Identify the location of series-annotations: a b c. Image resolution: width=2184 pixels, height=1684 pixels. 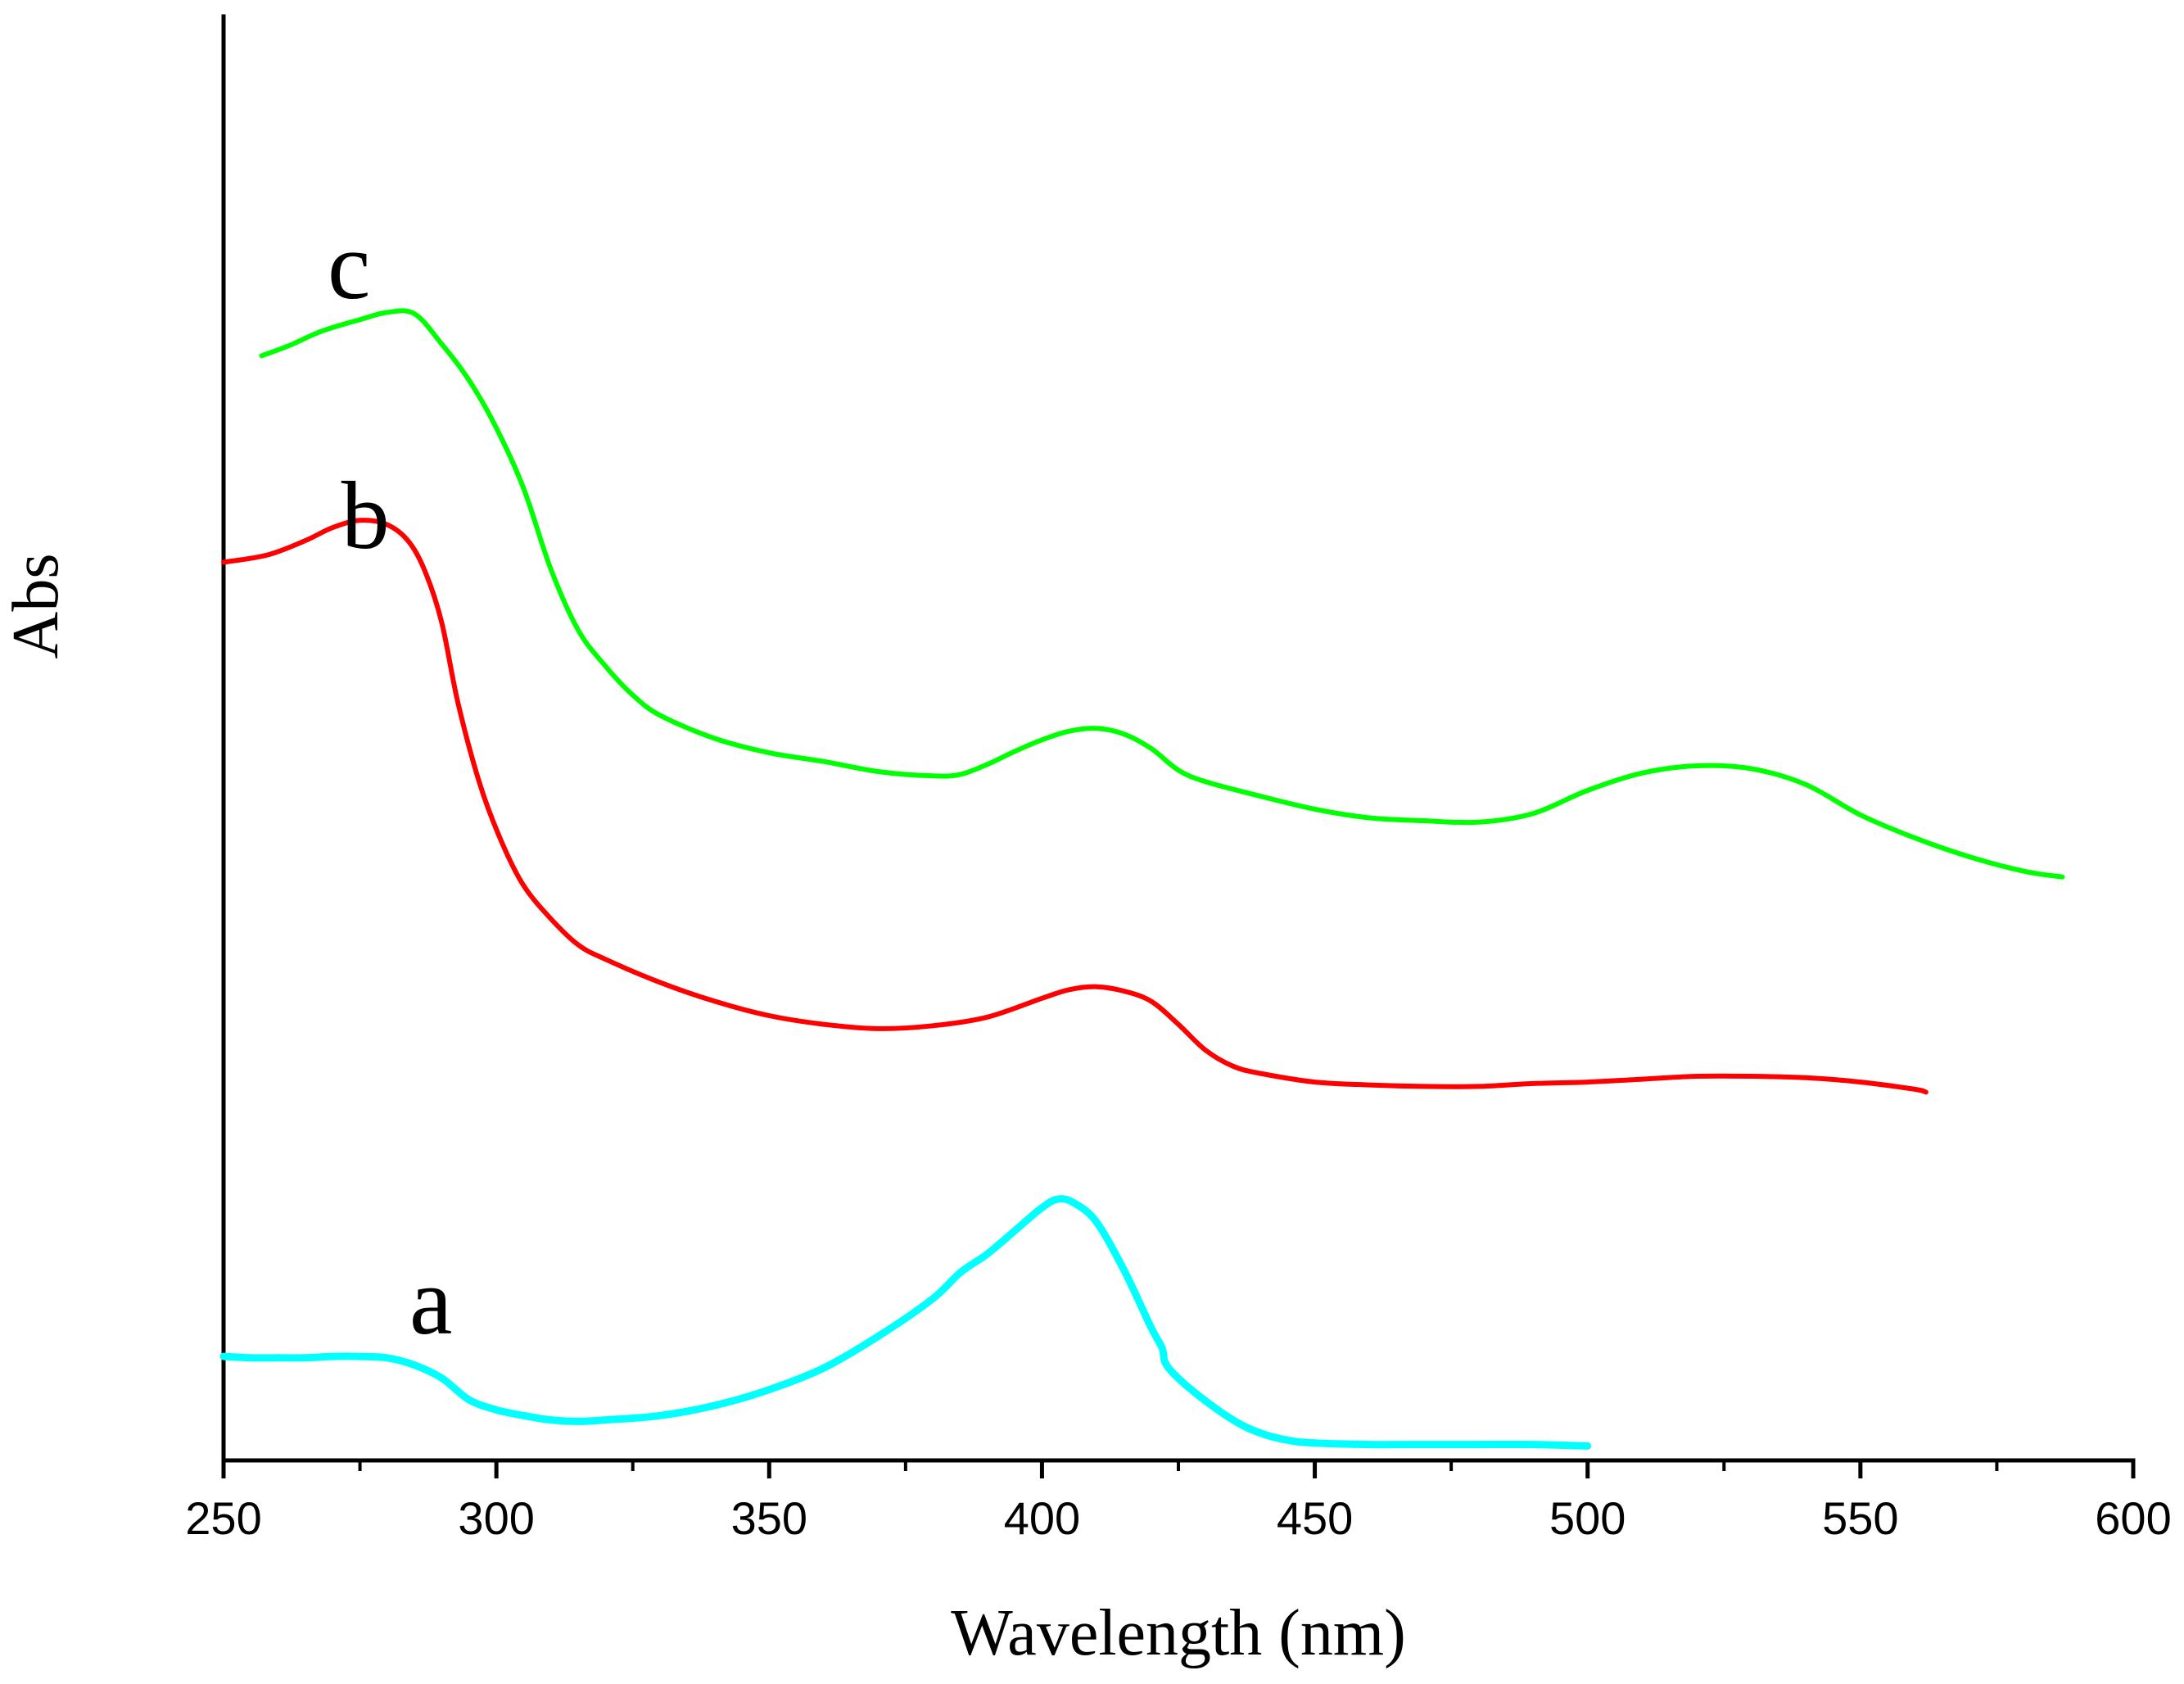
(390, 783).